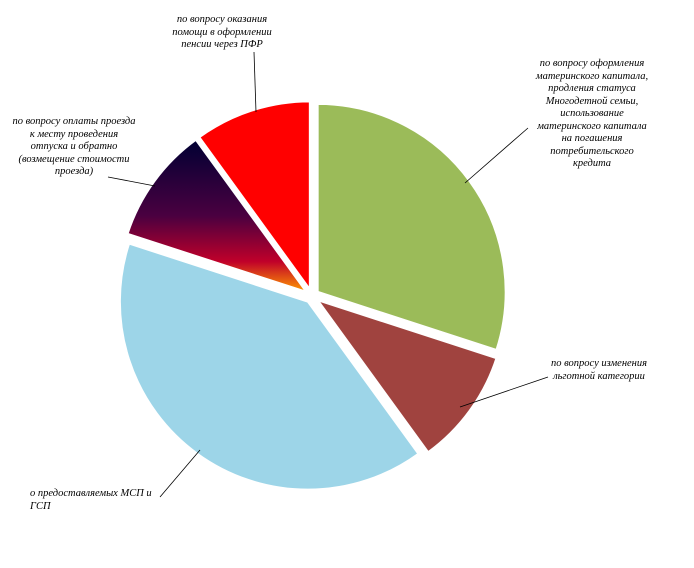 The width and height of the screenshot is (694, 568). I want to click on slice-label: по вопросу изменения льготной категории, so click(599, 370).